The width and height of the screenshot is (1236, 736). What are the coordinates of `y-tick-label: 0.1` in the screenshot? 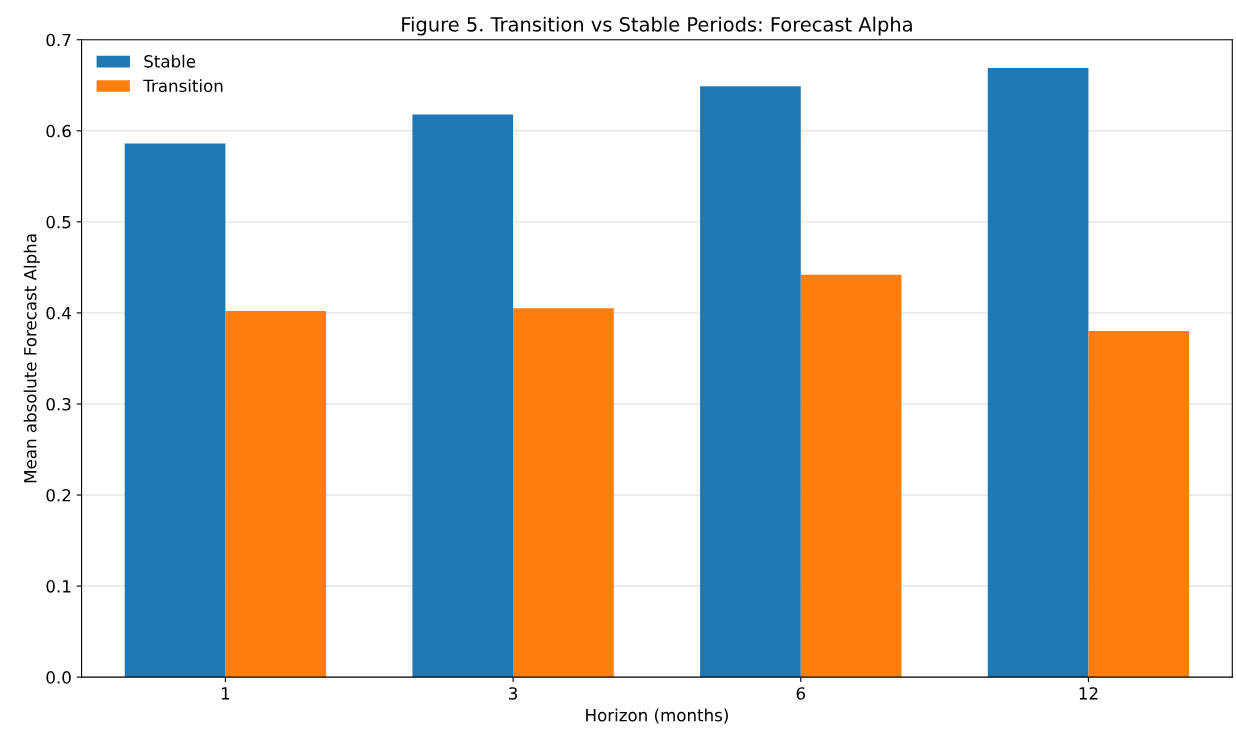 It's located at (58, 586).